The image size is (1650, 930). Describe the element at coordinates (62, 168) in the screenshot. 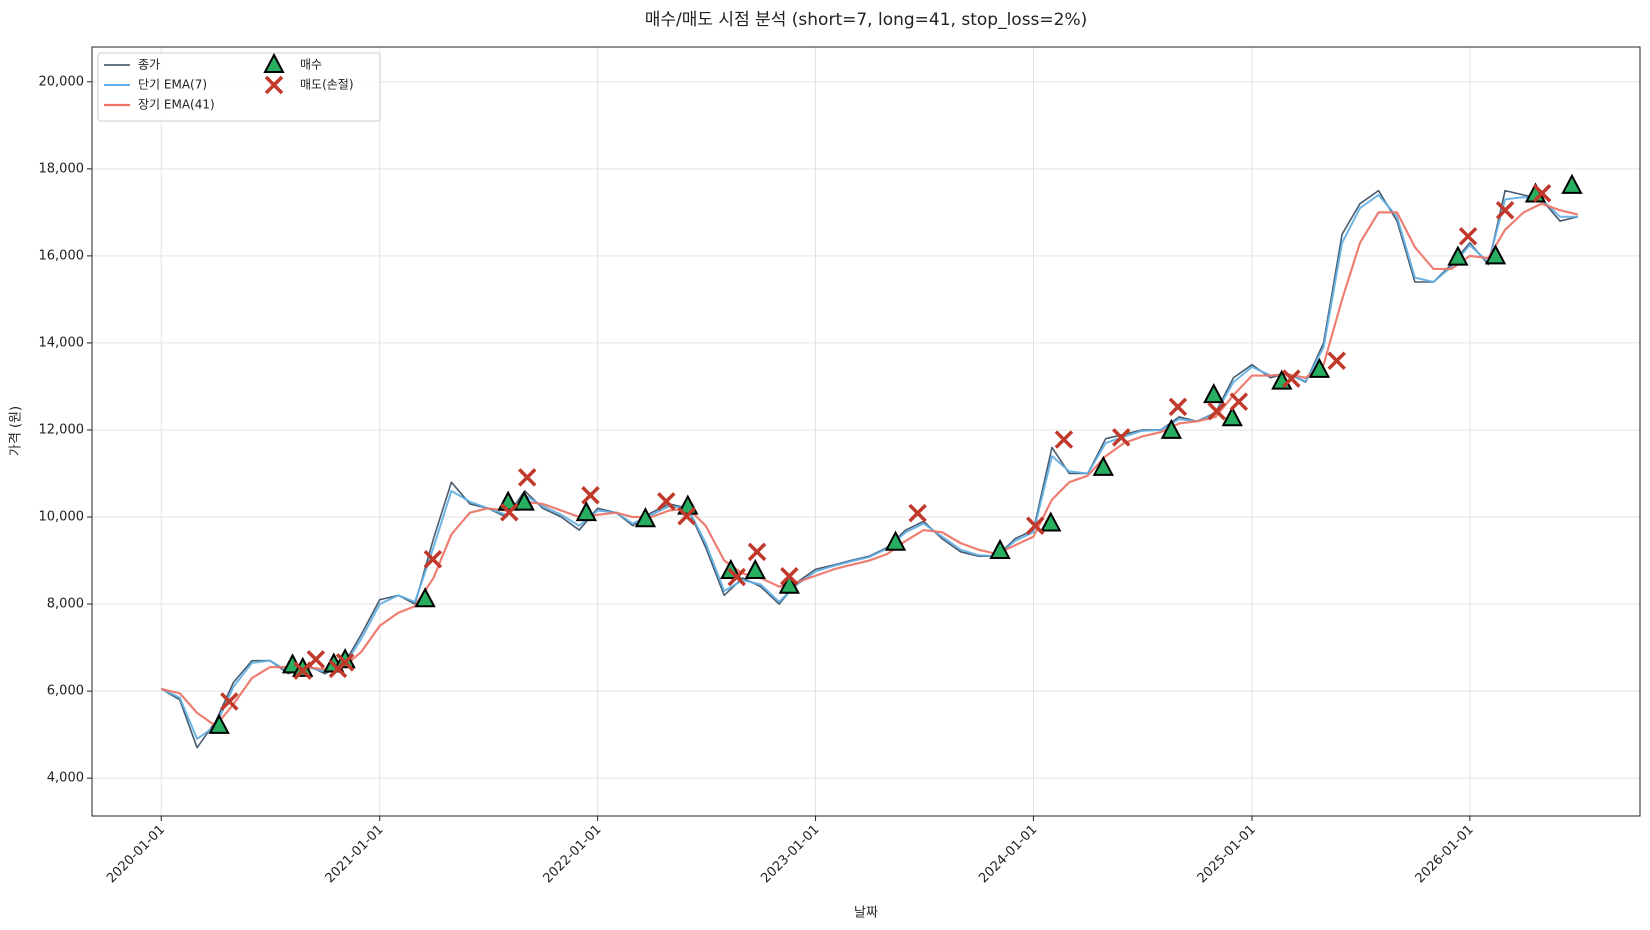

I see `y-tick-label: 18,000` at that location.